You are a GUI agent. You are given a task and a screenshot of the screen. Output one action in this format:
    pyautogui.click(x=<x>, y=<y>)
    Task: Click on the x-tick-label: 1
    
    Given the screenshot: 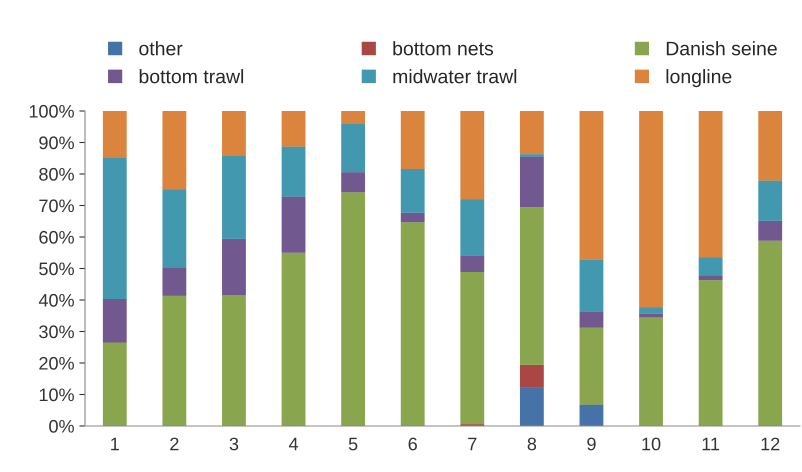 What is the action you would take?
    pyautogui.click(x=115, y=444)
    